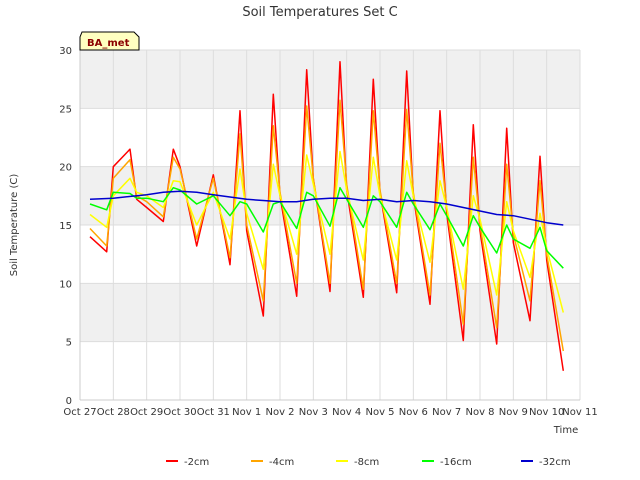 This screenshot has width=640, height=480. Describe the element at coordinates (246, 412) in the screenshot. I see `x-tick-label: Nov 1` at that location.